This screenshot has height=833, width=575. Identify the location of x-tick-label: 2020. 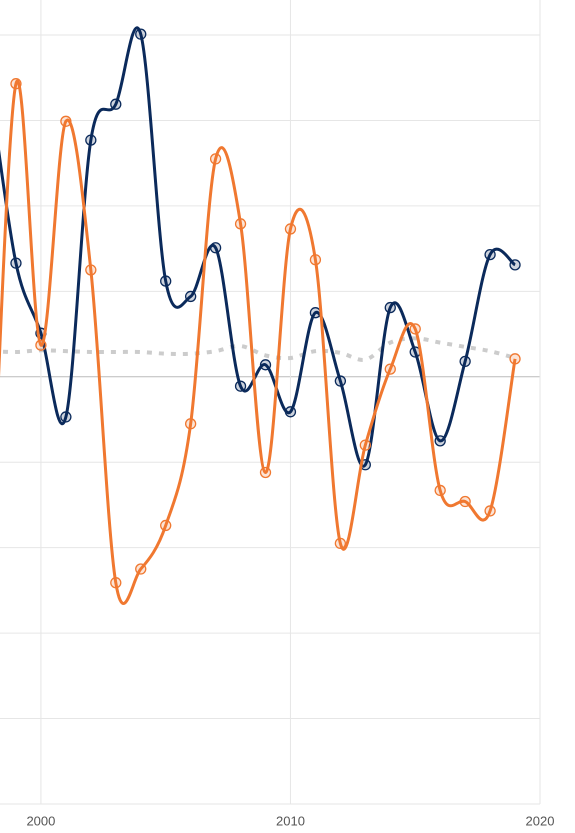
(540, 820).